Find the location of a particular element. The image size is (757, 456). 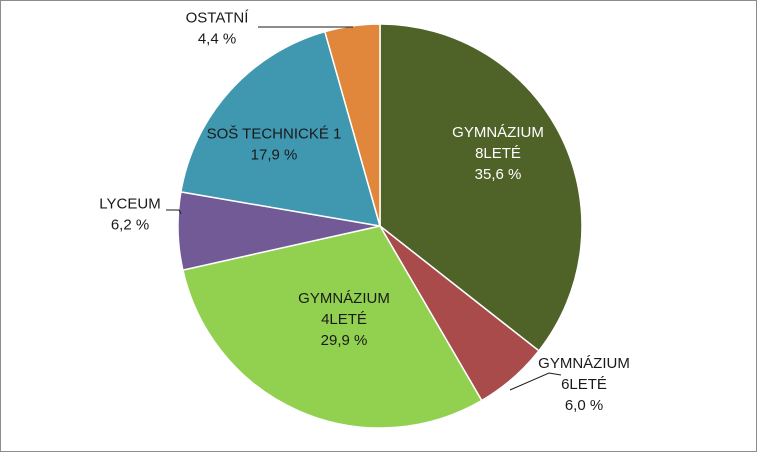

data-label-value-4: 17,9 % is located at coordinates (274, 155).